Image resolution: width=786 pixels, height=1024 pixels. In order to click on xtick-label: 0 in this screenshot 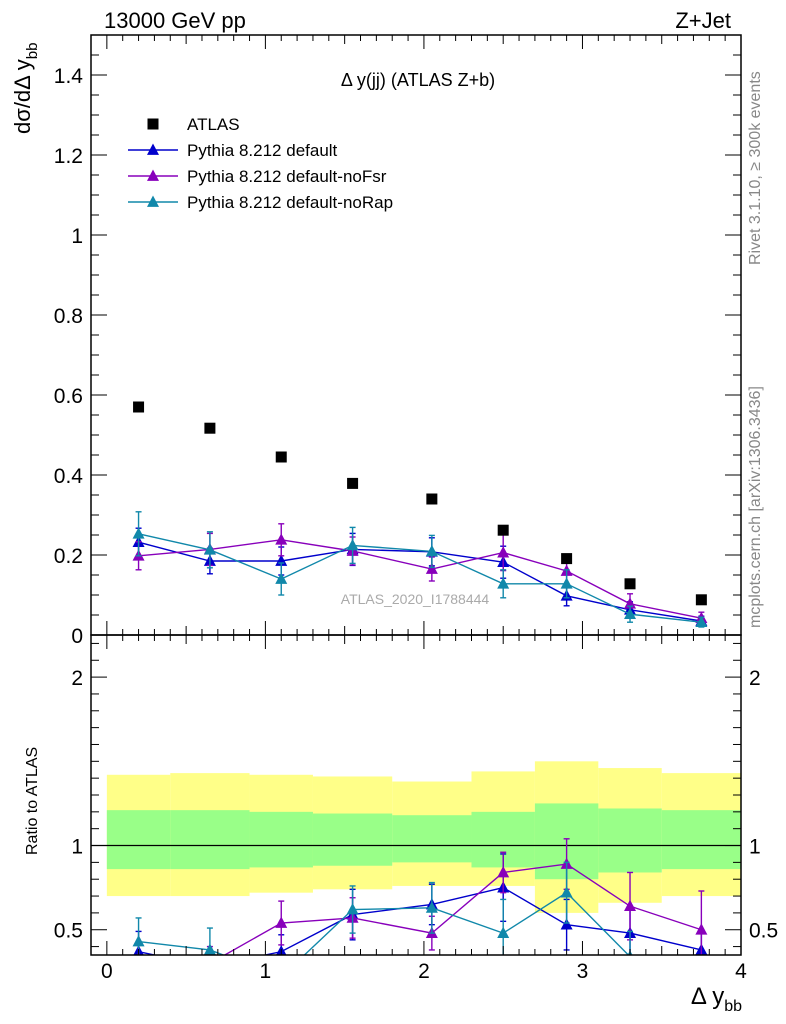, I will do `click(107, 971)`.